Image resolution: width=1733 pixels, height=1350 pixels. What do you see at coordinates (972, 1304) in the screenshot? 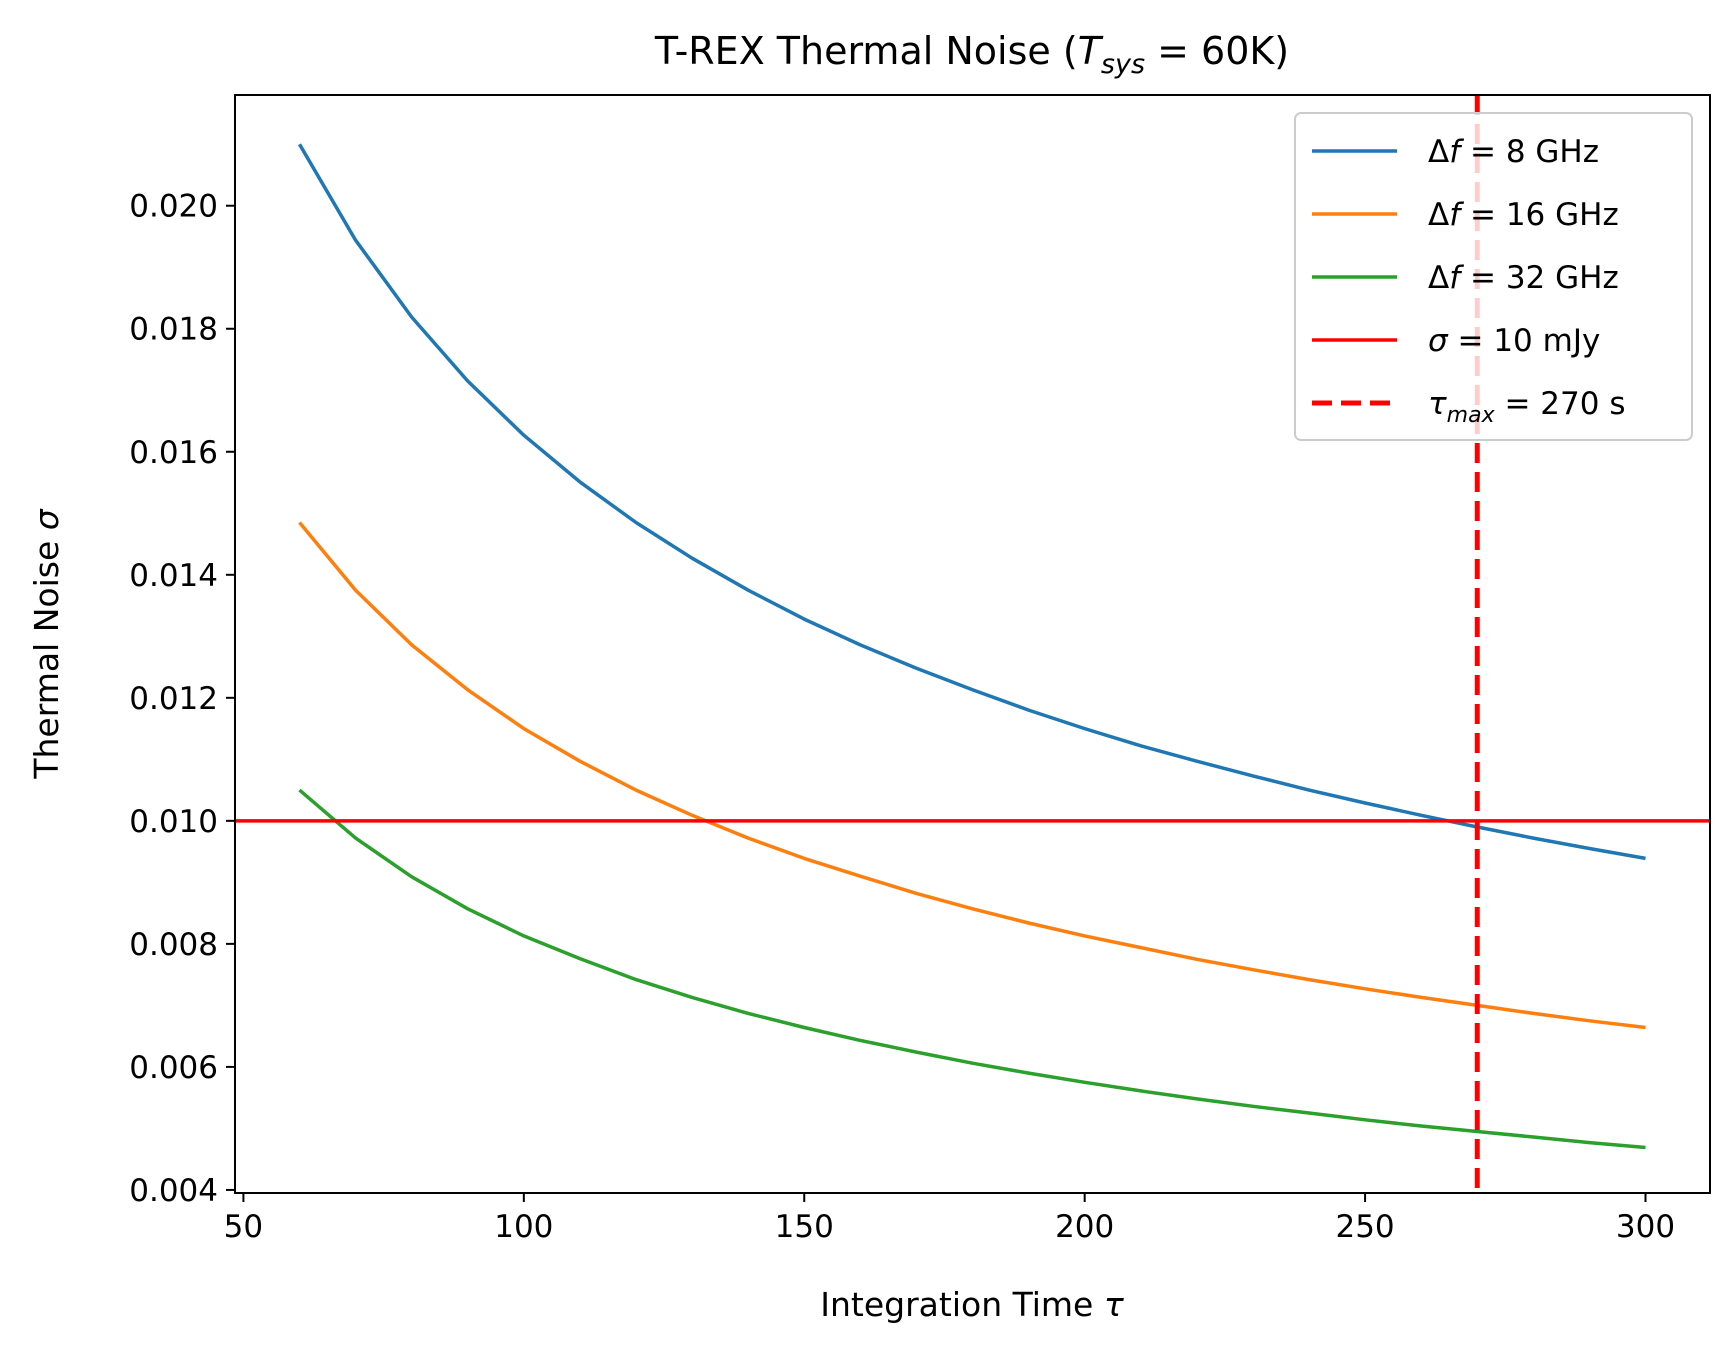
I see `x-axis-label: Integration Time τ` at bounding box center [972, 1304].